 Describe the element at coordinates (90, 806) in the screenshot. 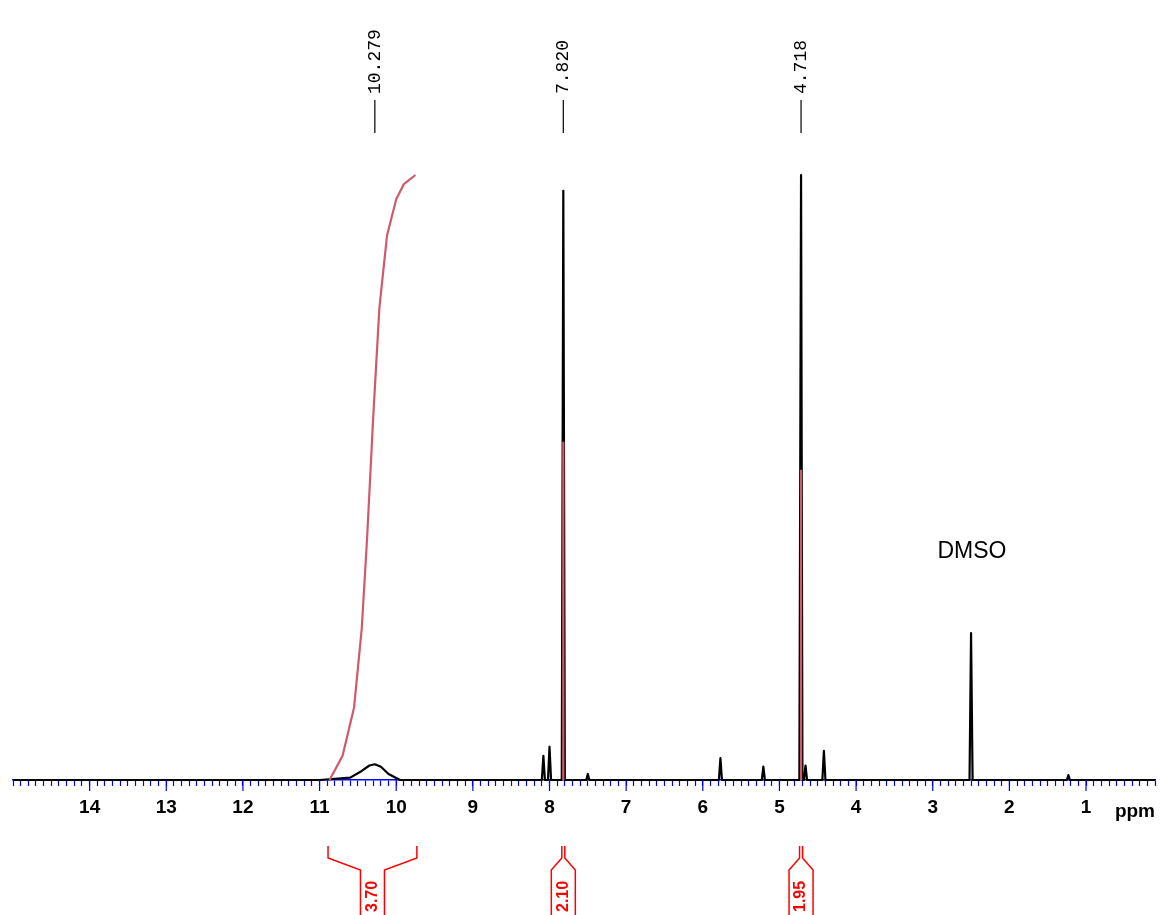

I see `x-tick-label: 14` at that location.